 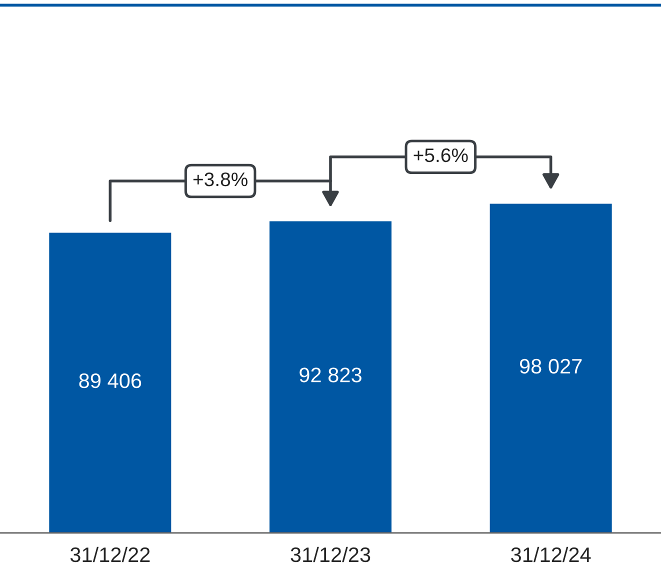 I want to click on text: +5.6%, so click(x=441, y=155).